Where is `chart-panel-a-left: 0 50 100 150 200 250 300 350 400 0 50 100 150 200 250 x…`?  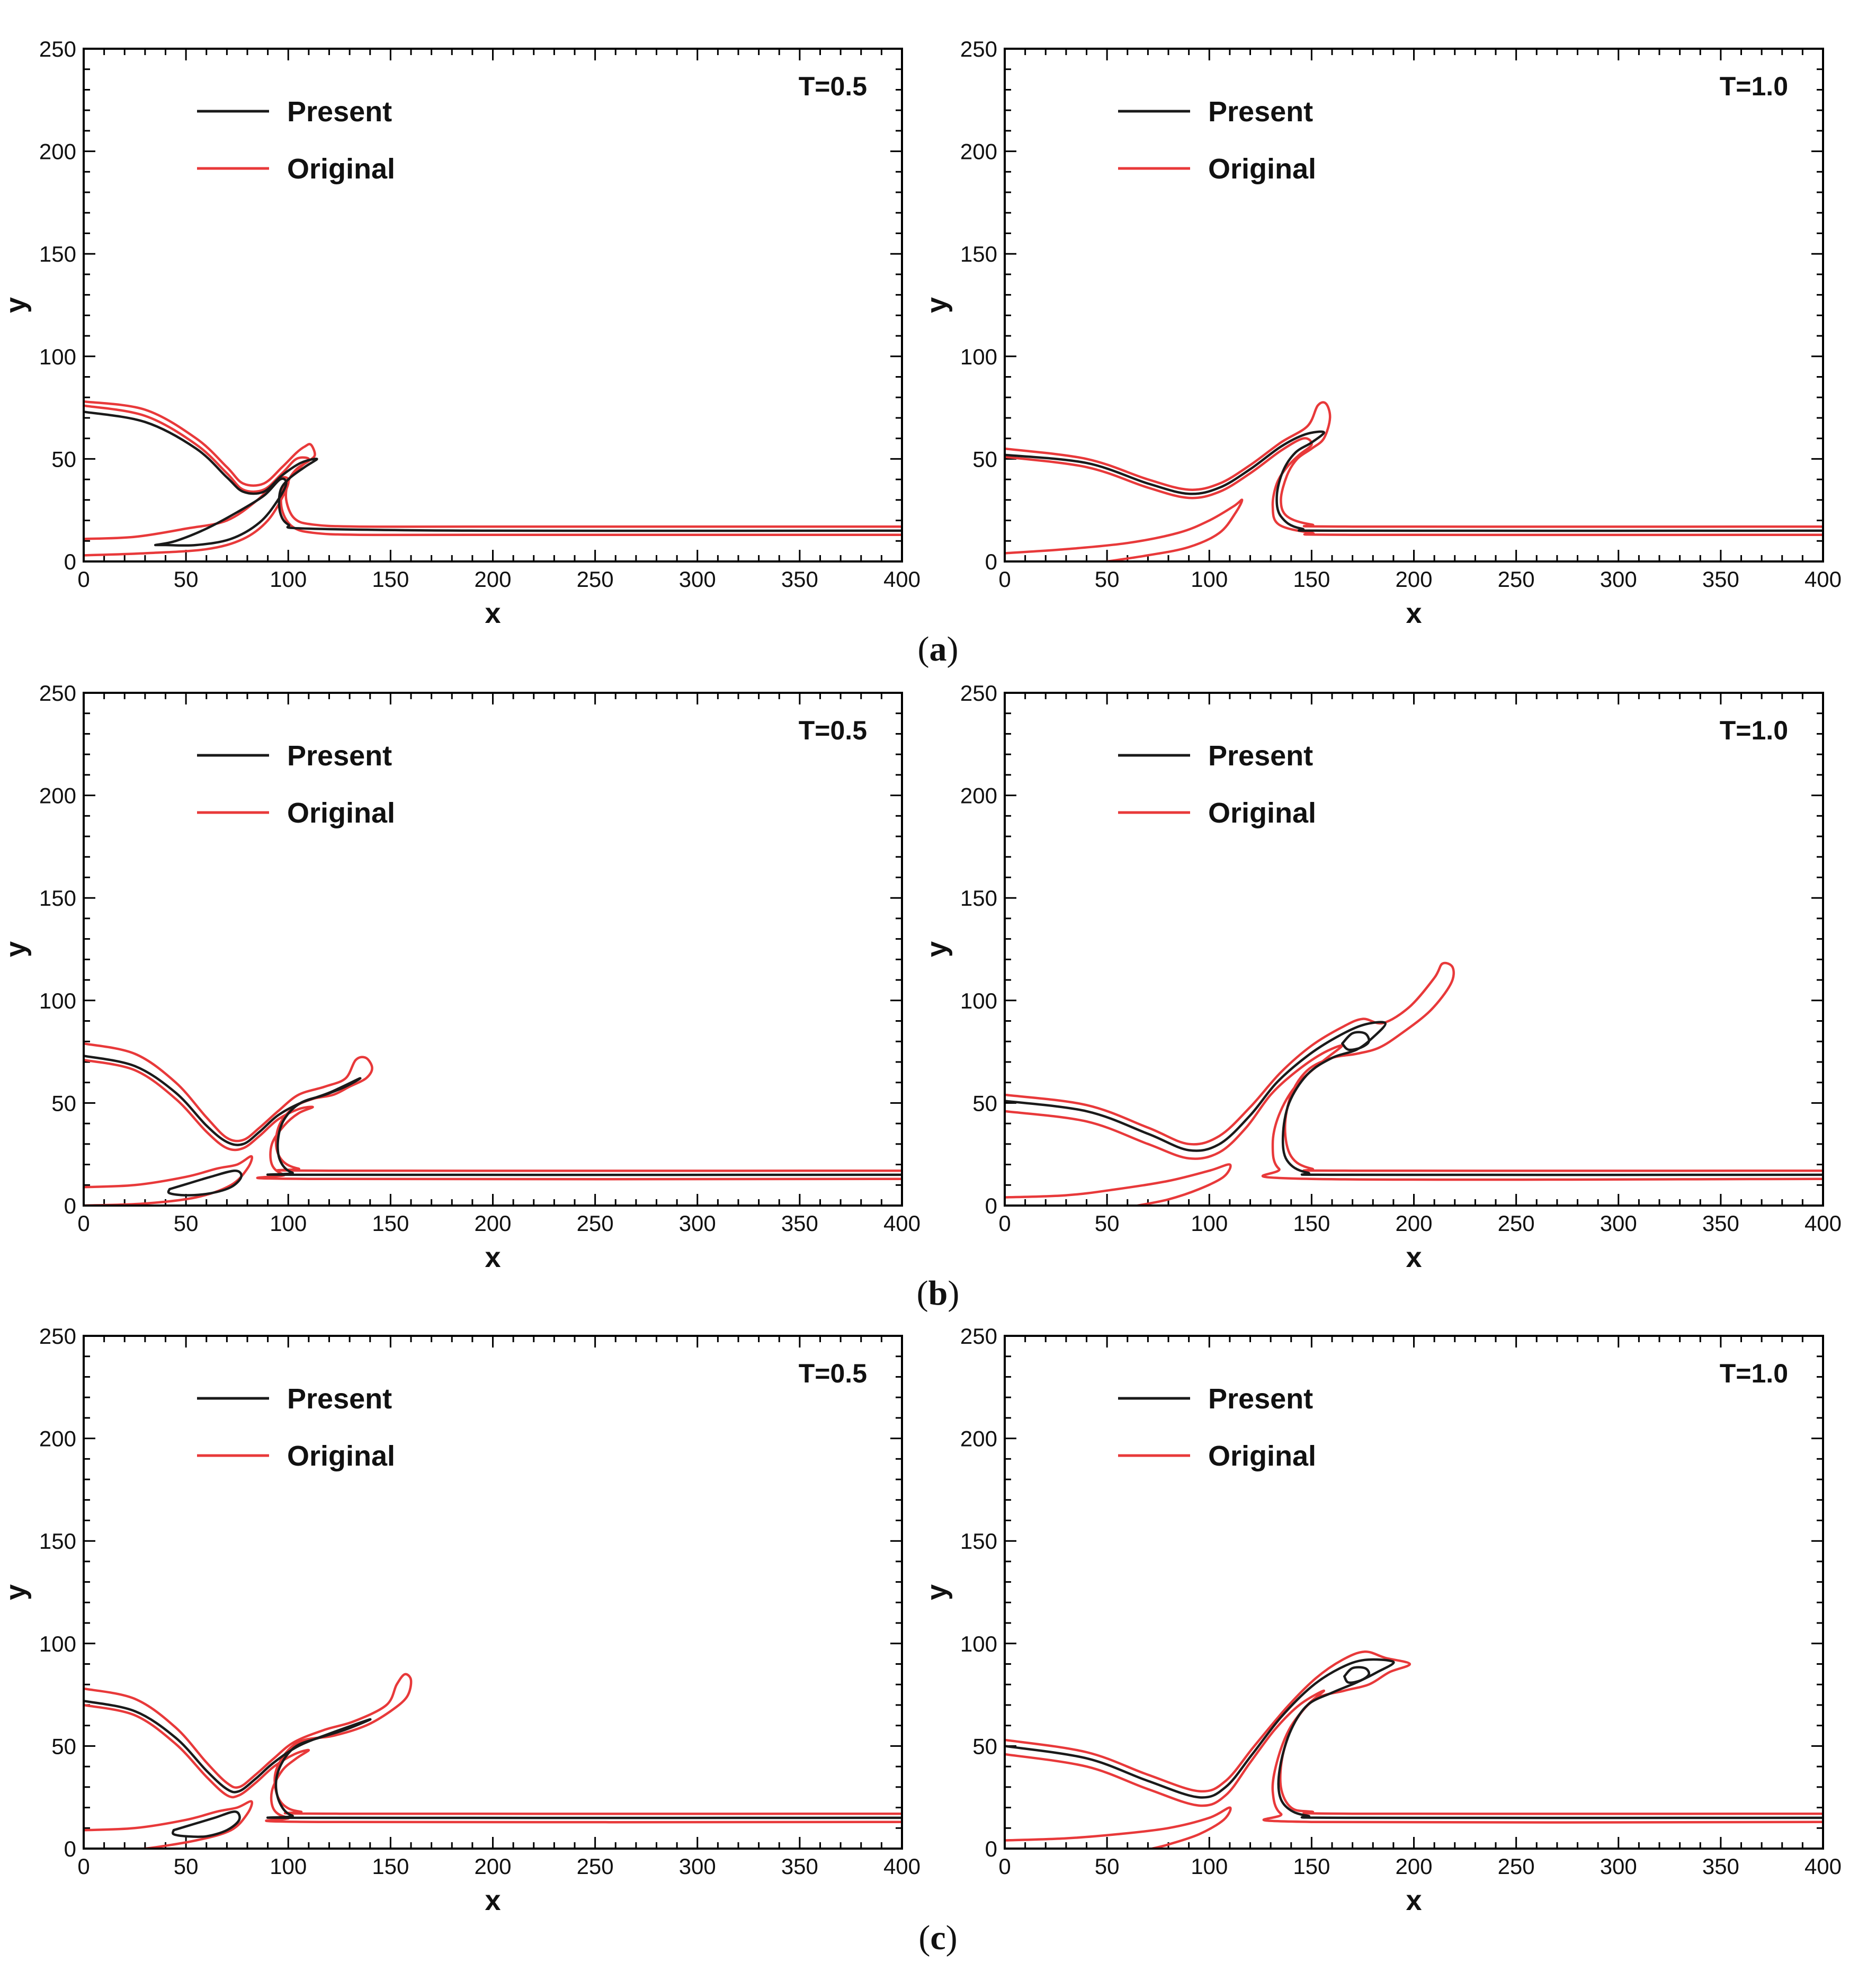 chart-panel-a-left: 0 50 100 150 200 250 300 350 400 0 50 100 150 200 250 x… is located at coordinates (461, 333).